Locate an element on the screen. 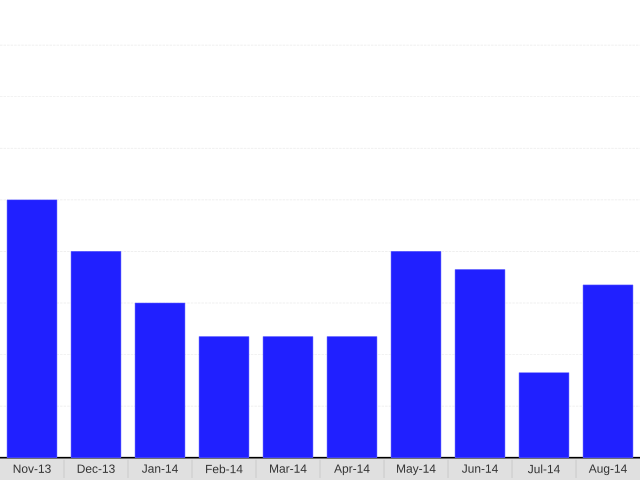  x-tick-label: Mar-14 is located at coordinates (288, 468).